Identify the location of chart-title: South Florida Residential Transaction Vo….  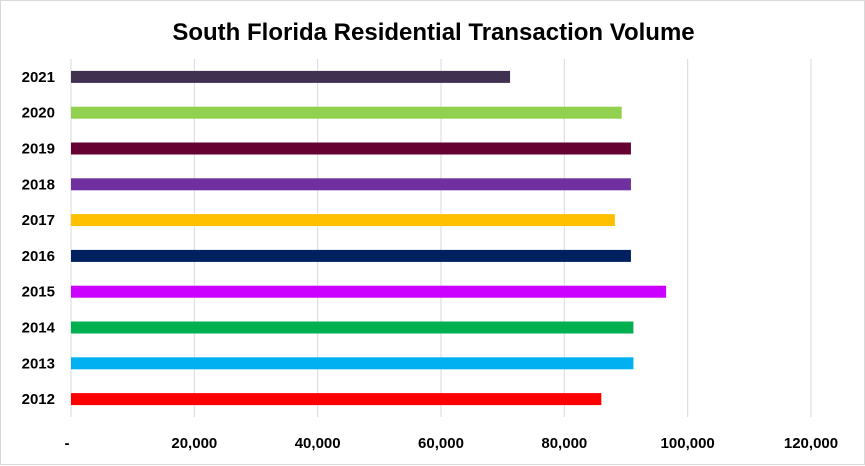
(433, 32).